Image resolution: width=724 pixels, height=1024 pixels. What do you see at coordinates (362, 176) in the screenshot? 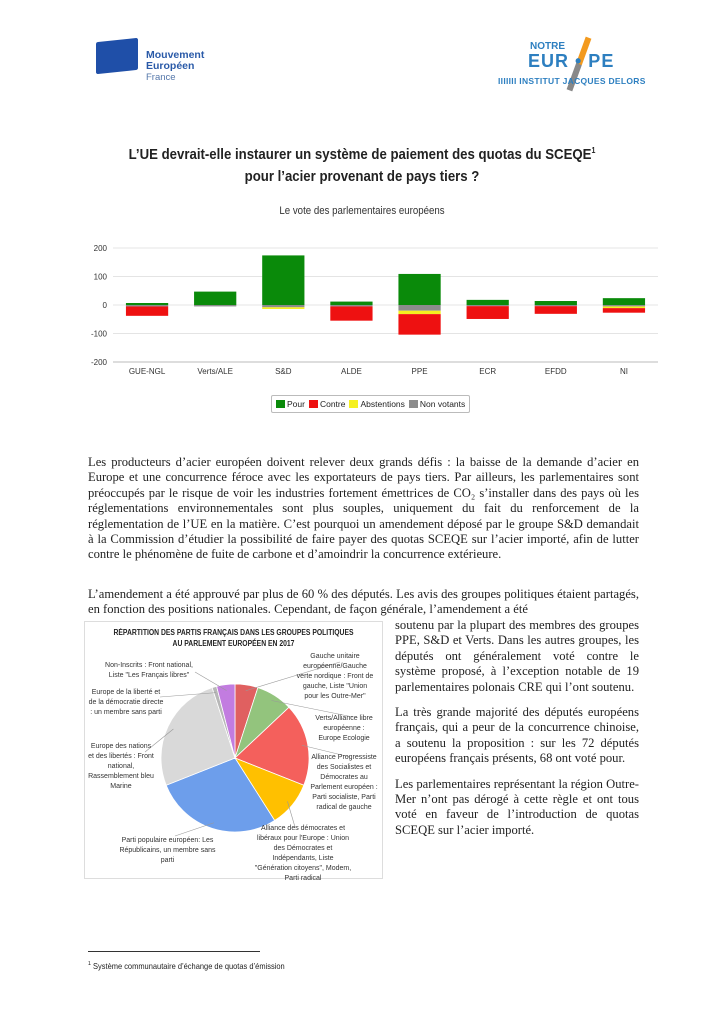
I see `title-line: pour l’acier provenant de pays tiers ?` at bounding box center [362, 176].